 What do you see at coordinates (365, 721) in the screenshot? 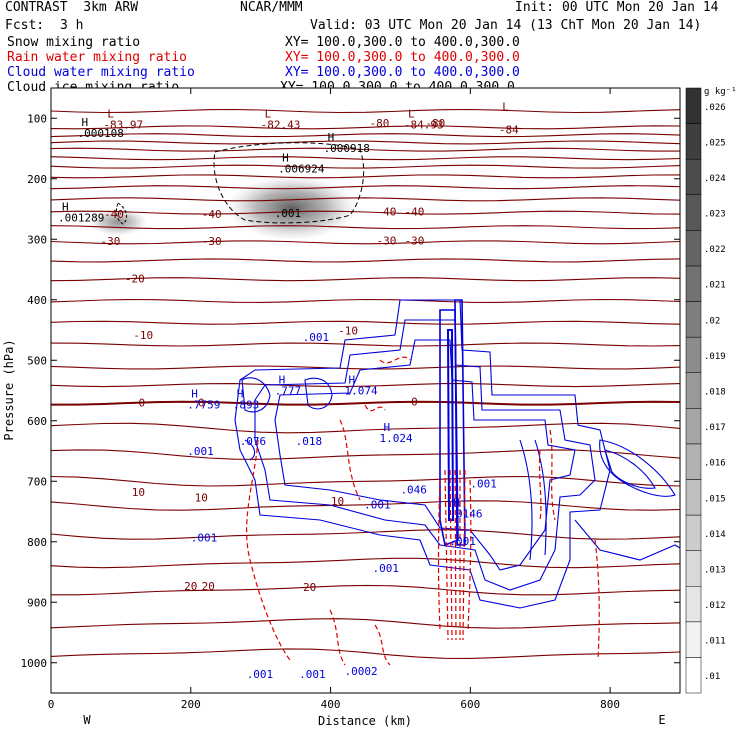
I see `x-axis-label: Distance (km)` at bounding box center [365, 721].